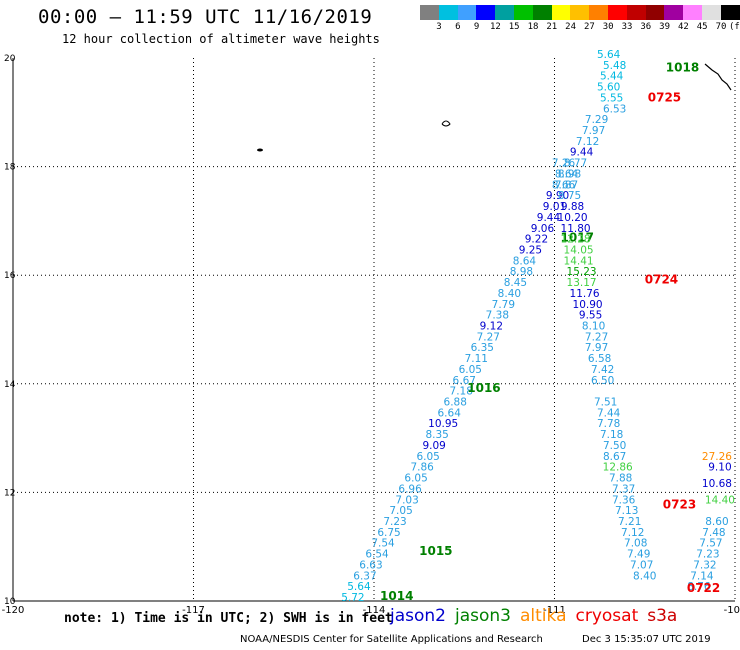 The width and height of the screenshot is (740, 650). I want to click on swh-value-label: 8.40, so click(644, 576).